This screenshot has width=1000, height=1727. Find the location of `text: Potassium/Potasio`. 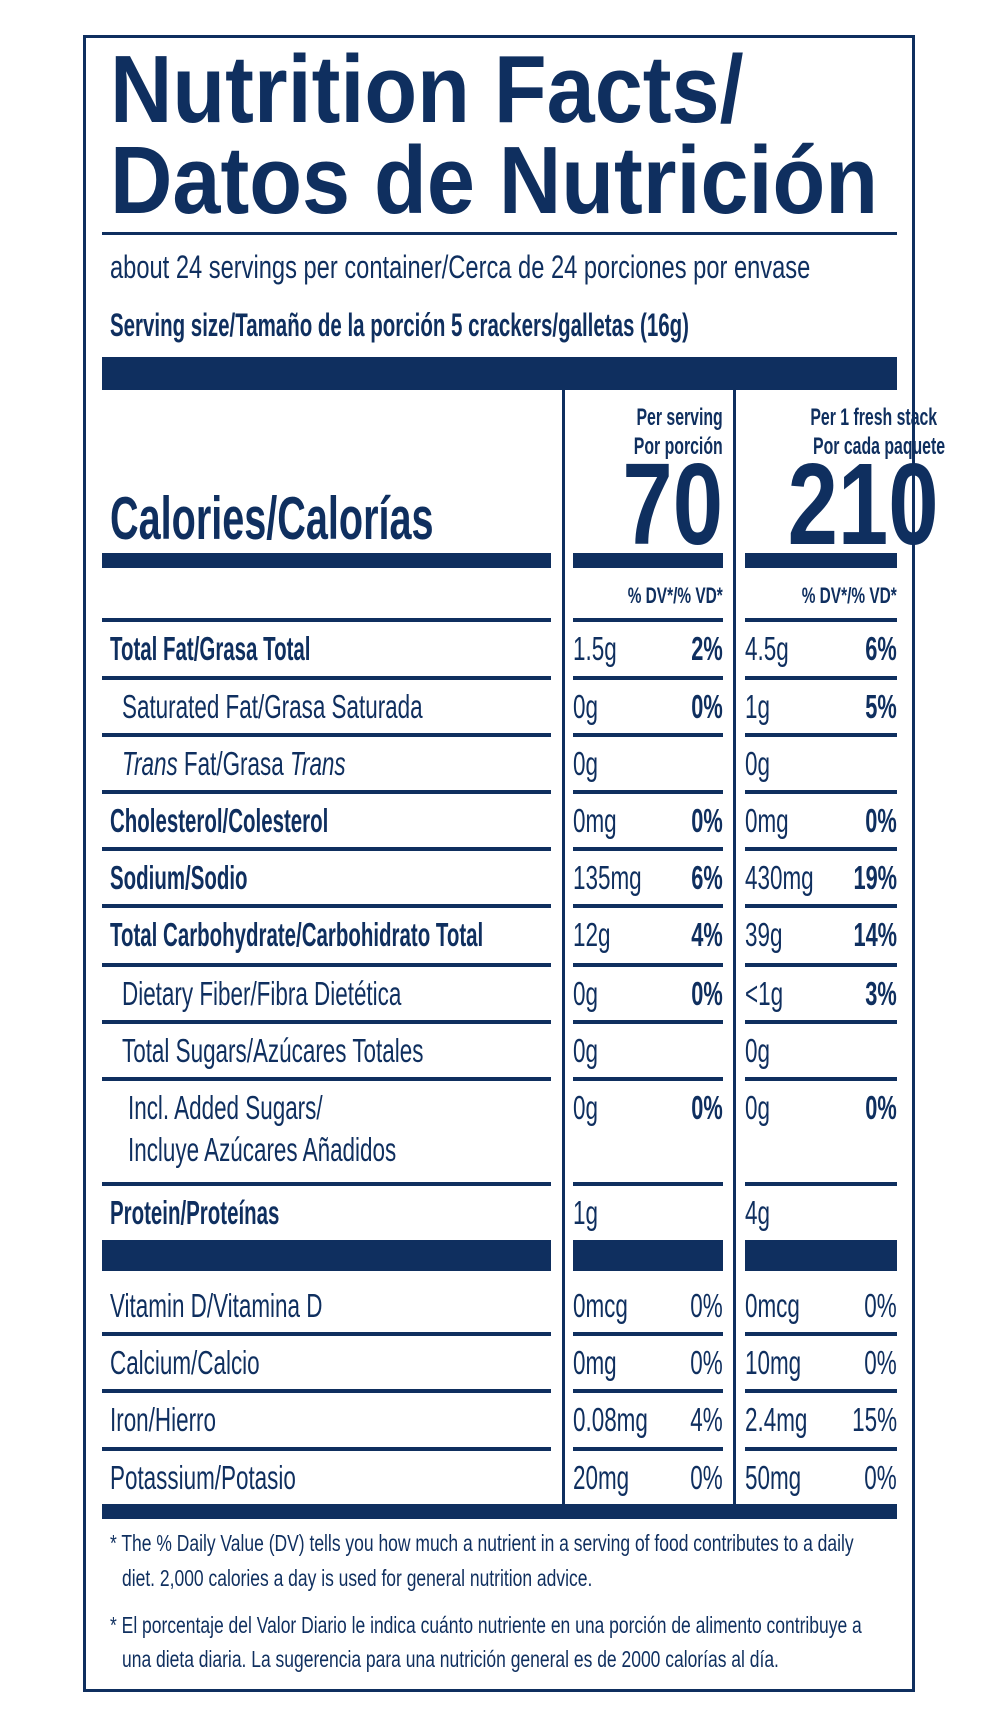

text: Potassium/Potasio is located at coordinates (203, 1477).